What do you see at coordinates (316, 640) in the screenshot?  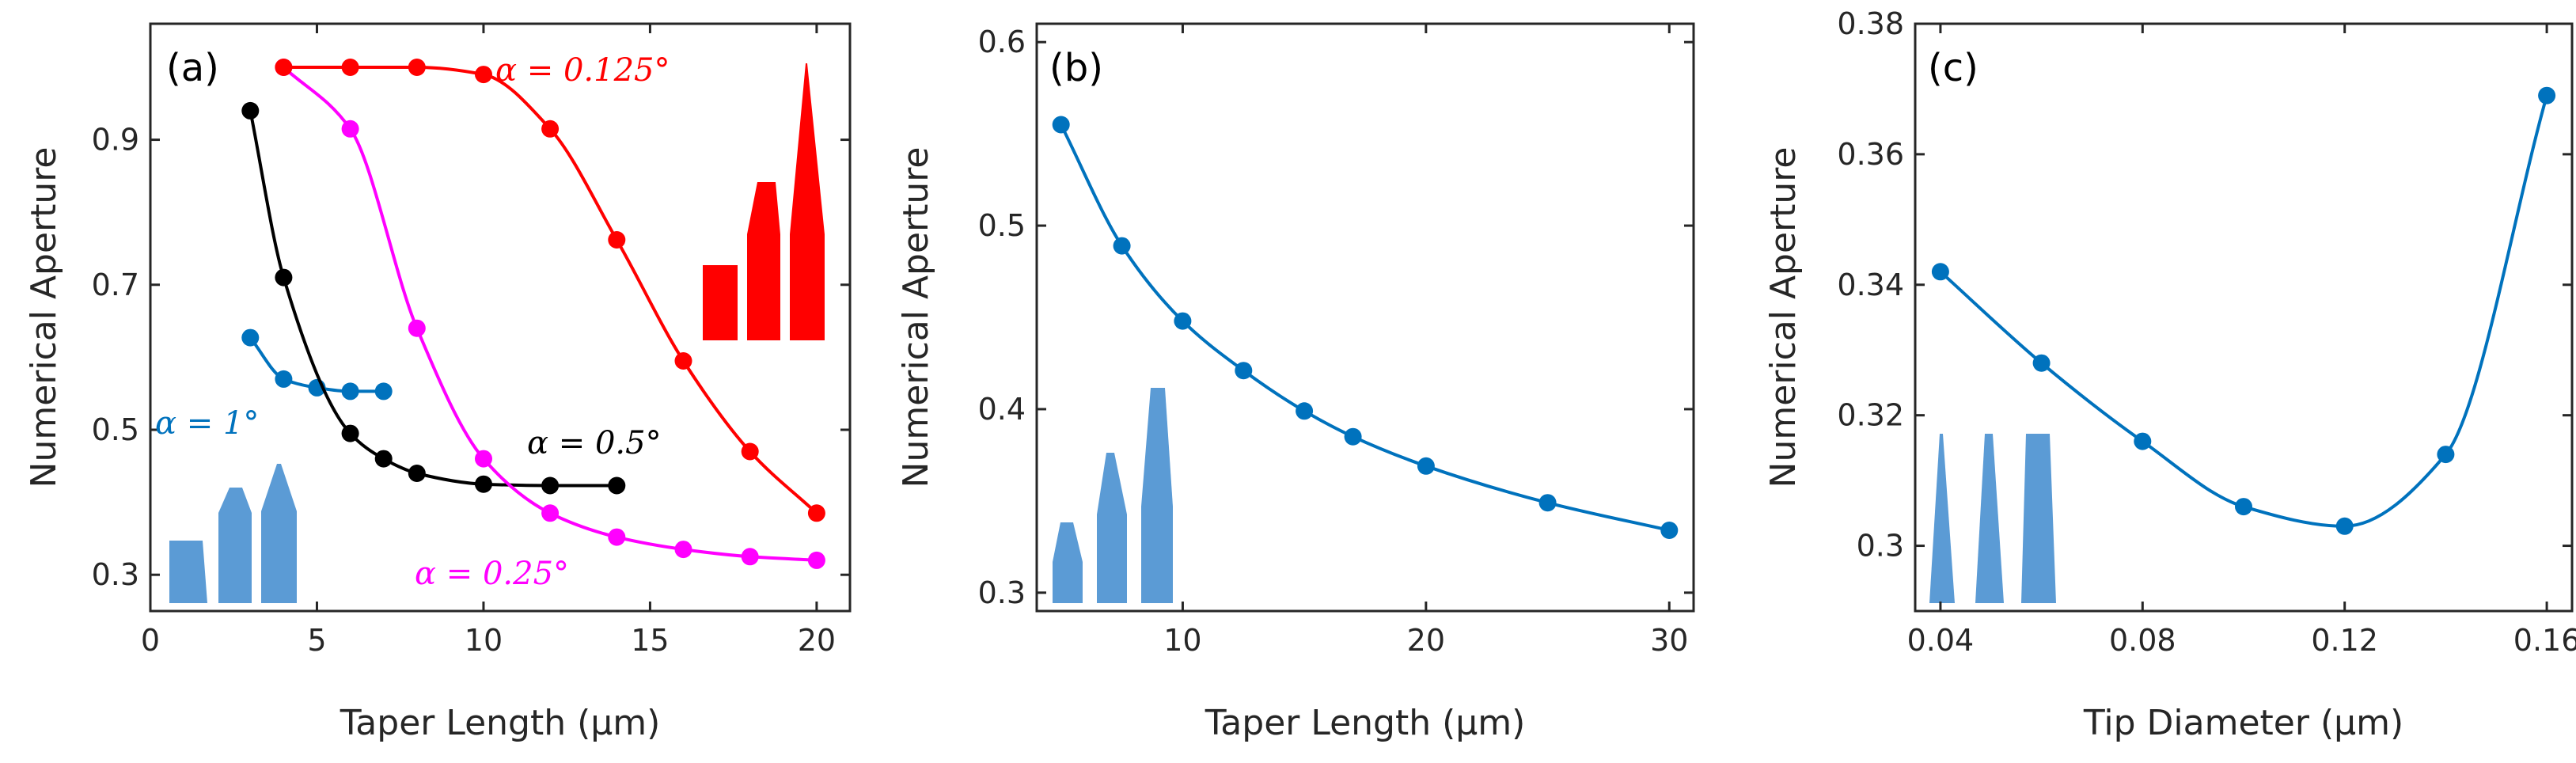 I see `x-tick-label-a-1: 5` at bounding box center [316, 640].